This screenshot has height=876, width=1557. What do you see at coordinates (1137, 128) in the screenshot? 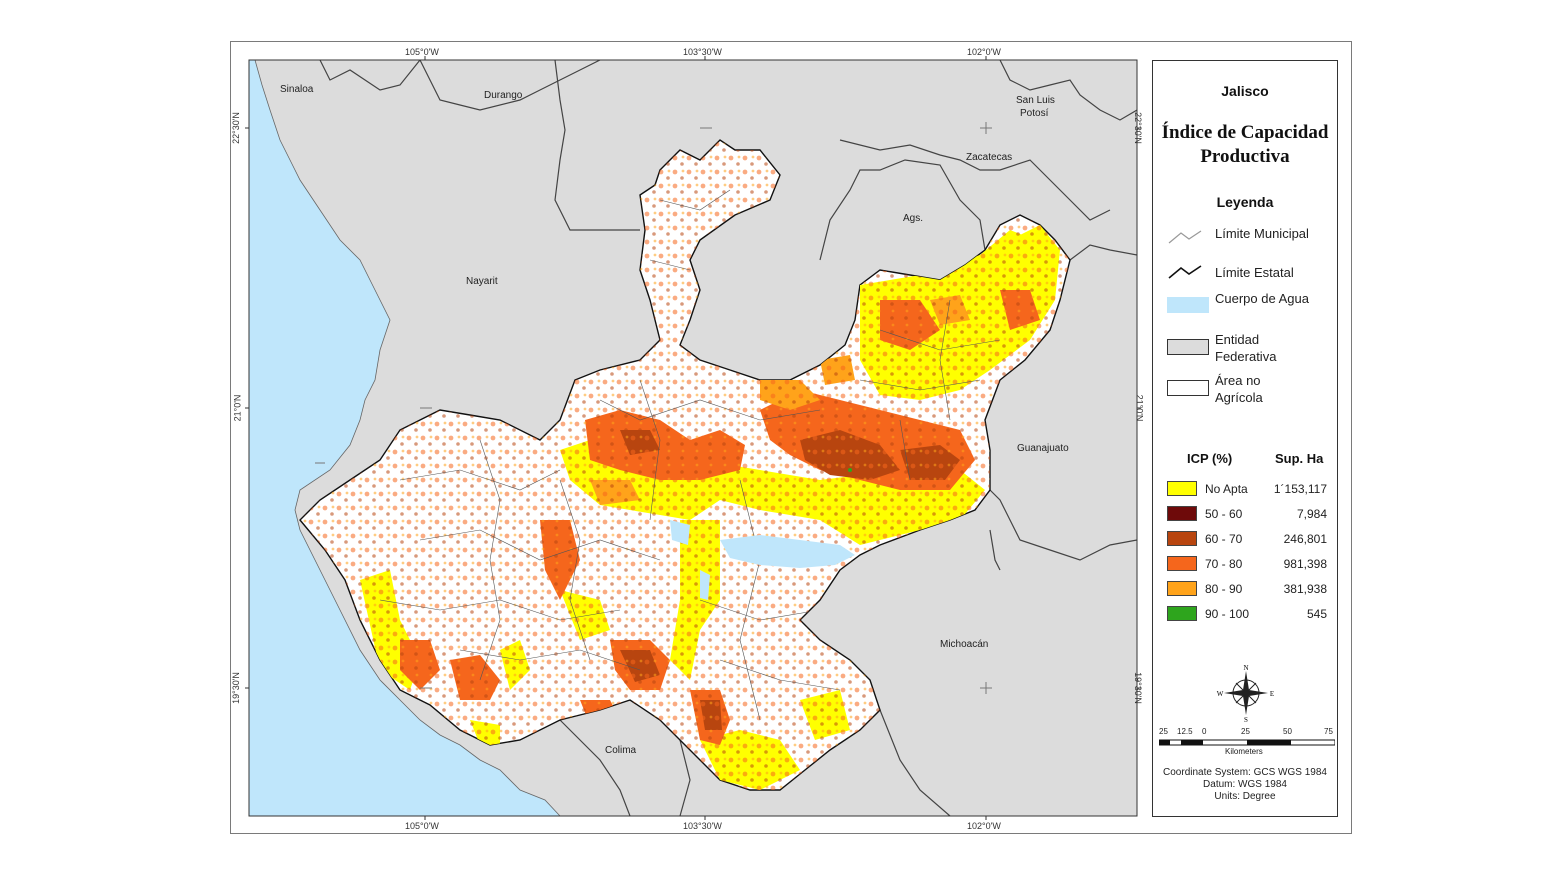
I see `coord-right-1: 22°30'N` at bounding box center [1137, 128].